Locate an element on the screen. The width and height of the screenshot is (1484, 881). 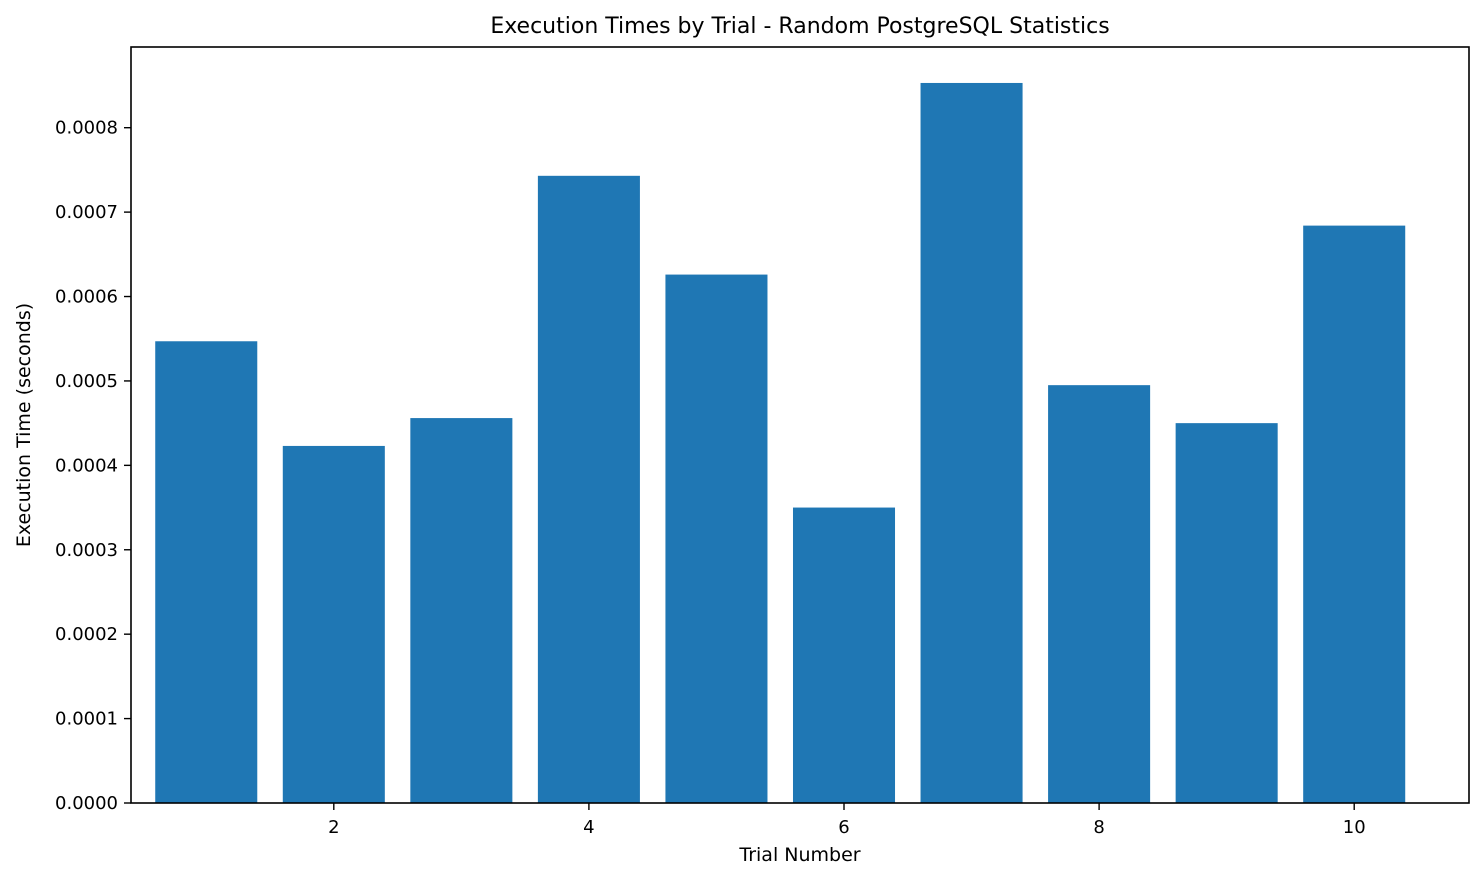
y-tick-label: 0.0002 is located at coordinates (86, 634).